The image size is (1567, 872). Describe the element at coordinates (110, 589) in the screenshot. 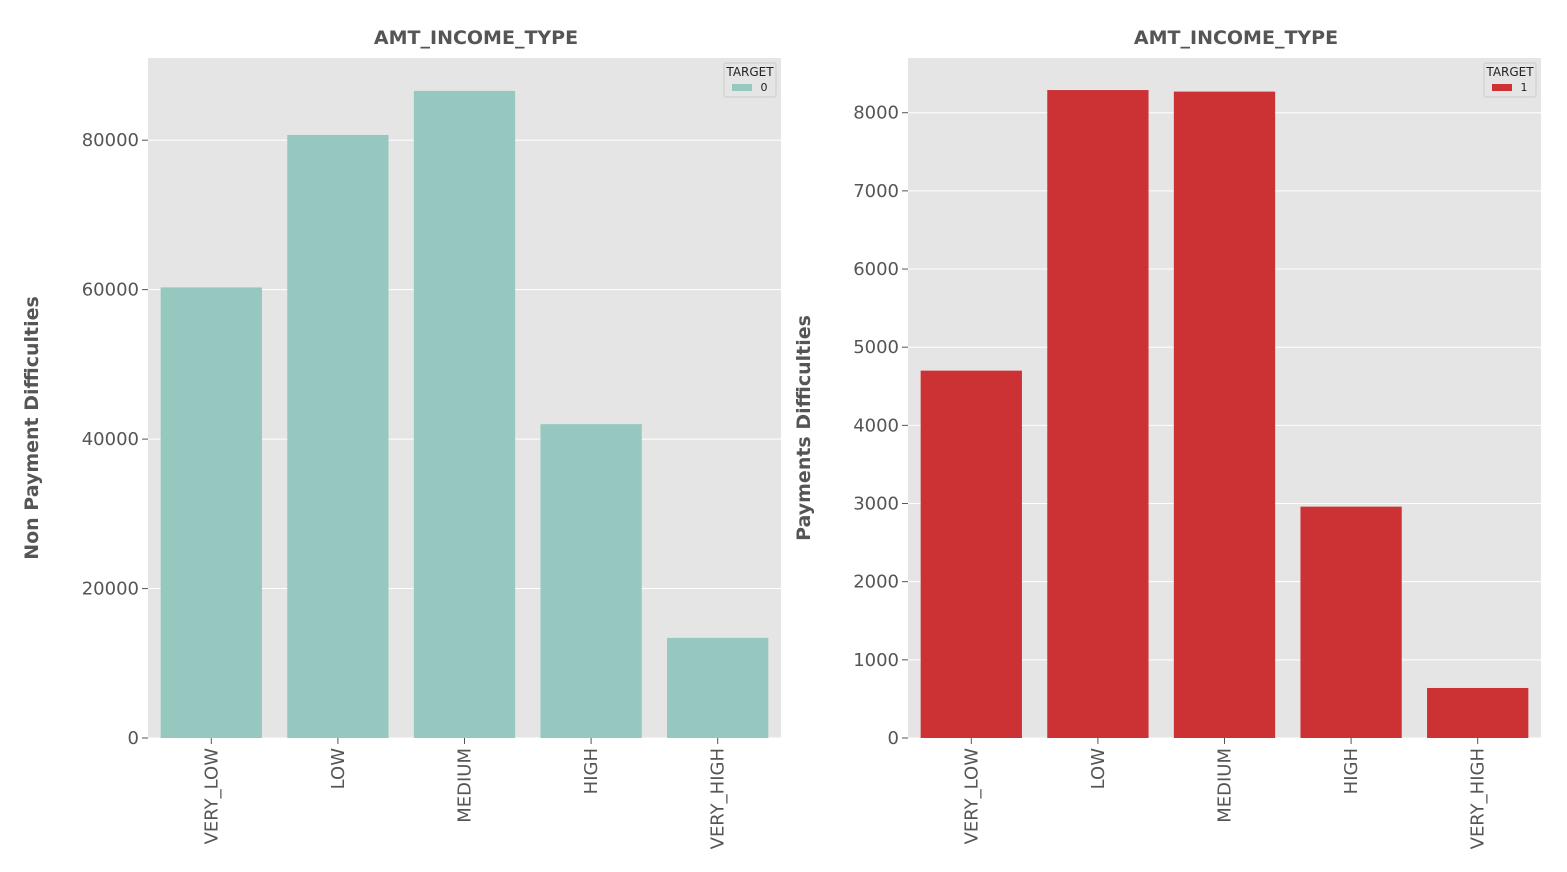

I see `y-tick-label: 20000` at that location.